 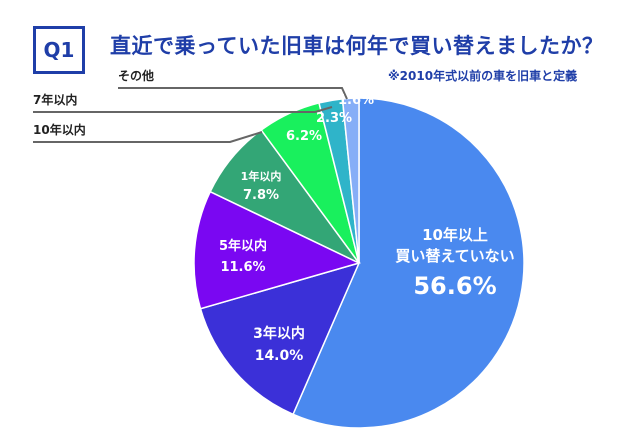 What do you see at coordinates (279, 344) in the screenshot?
I see `slice-label-1: 3年以内 14.0%` at bounding box center [279, 344].